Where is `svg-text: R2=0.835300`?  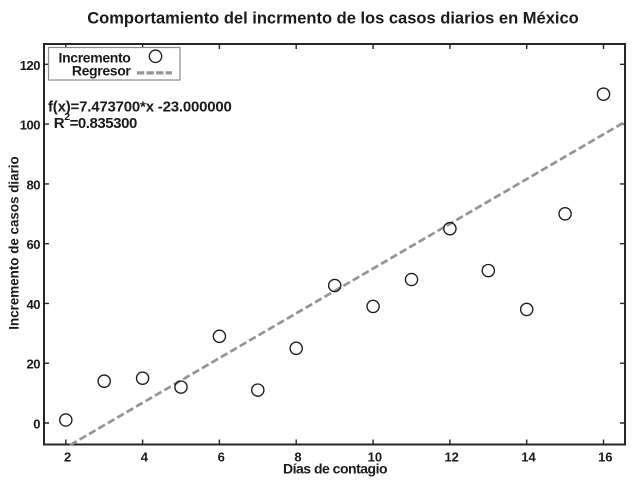
svg-text: R2=0.835300 is located at coordinates (95, 121).